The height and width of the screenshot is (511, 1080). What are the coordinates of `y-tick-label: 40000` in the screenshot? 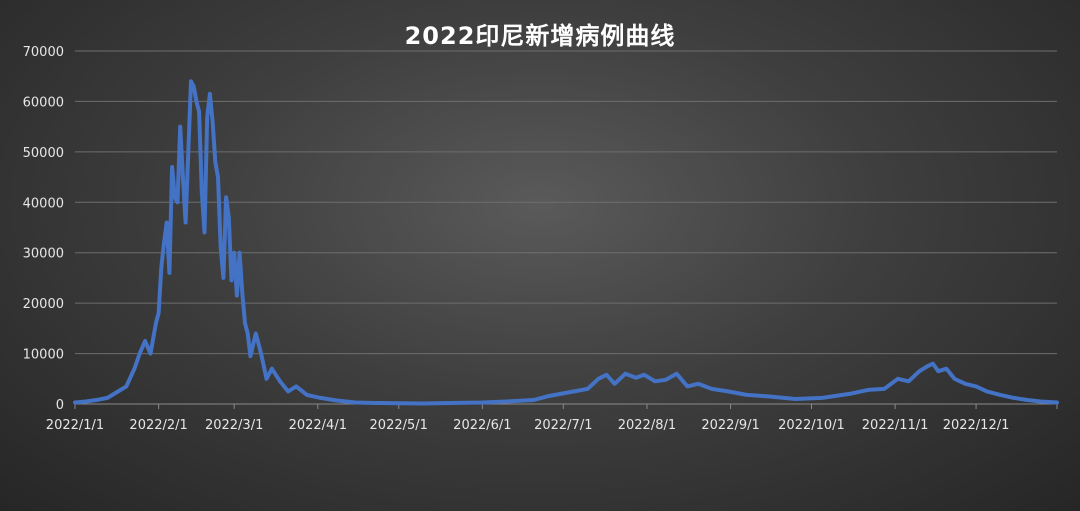 It's located at (43, 203).